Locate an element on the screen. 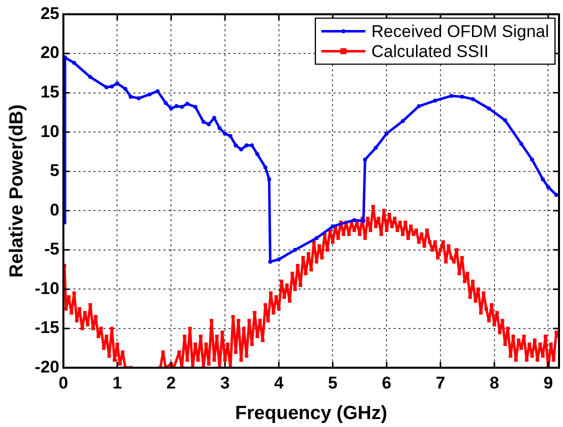  legend-label: Calculated SSII is located at coordinates (430, 51).